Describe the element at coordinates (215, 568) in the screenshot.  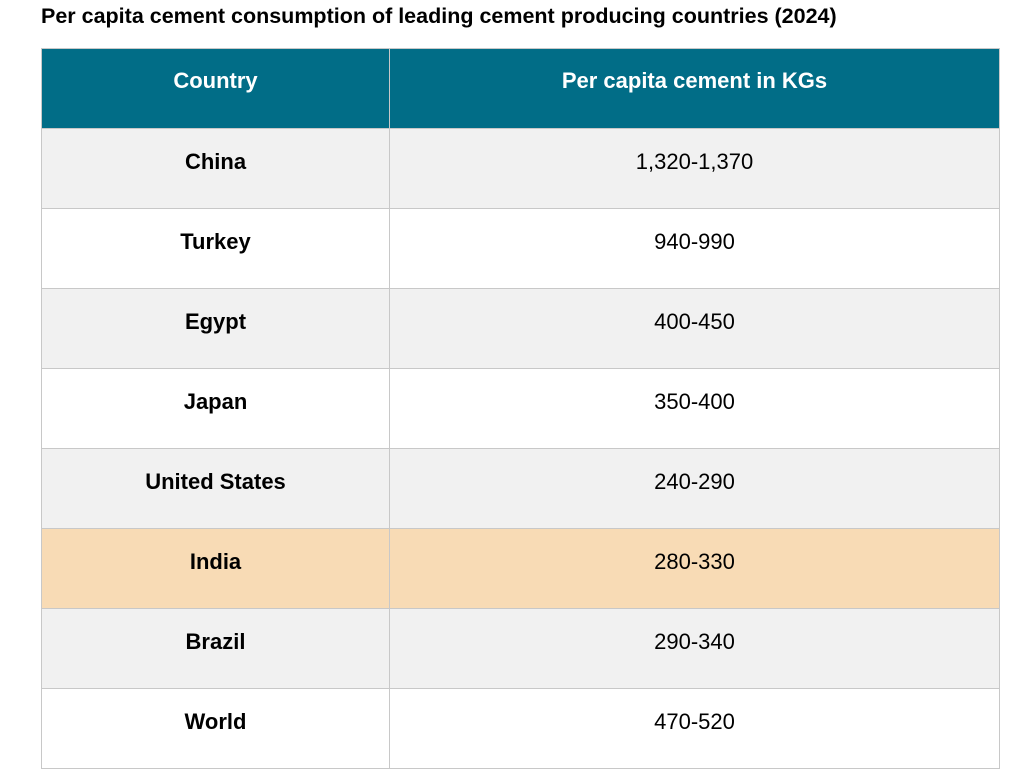
I see `country-cell: India` at that location.